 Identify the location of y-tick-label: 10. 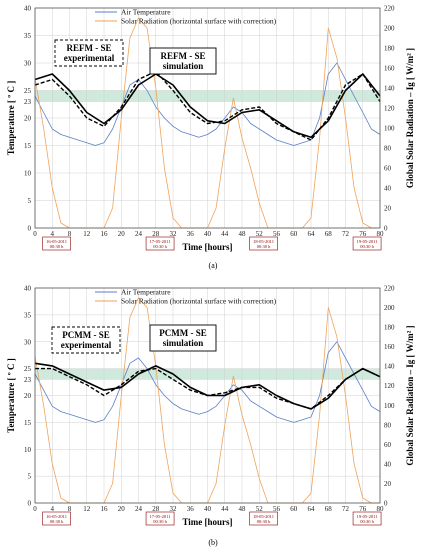
(28, 174).